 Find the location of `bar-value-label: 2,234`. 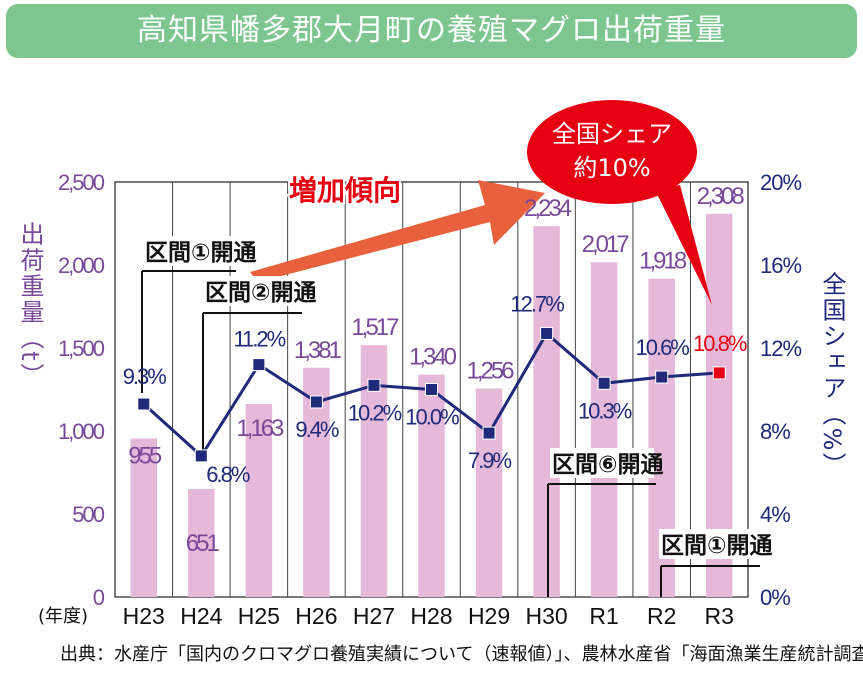

bar-value-label: 2,234 is located at coordinates (548, 208).